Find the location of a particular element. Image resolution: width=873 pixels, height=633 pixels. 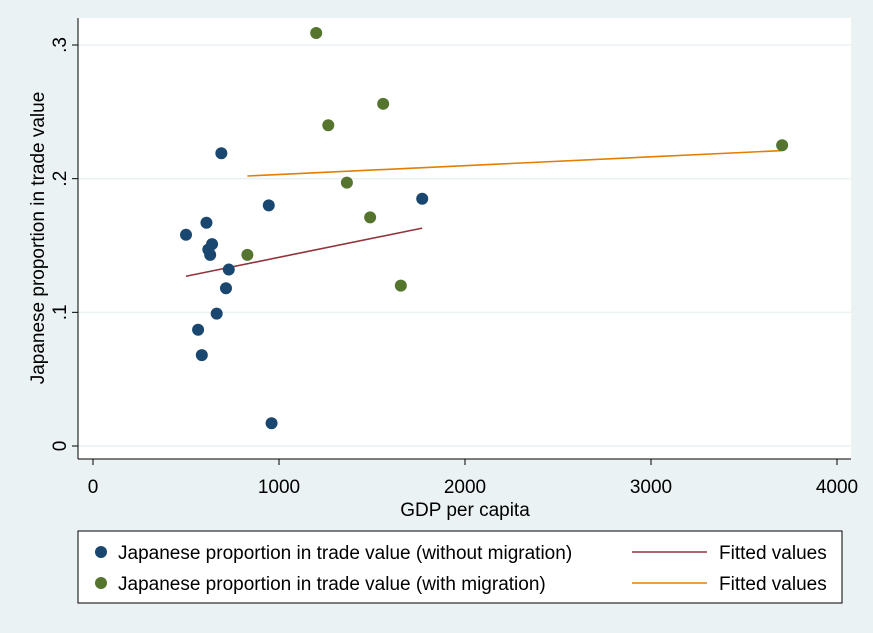

fitted-line is located at coordinates (515, 163).